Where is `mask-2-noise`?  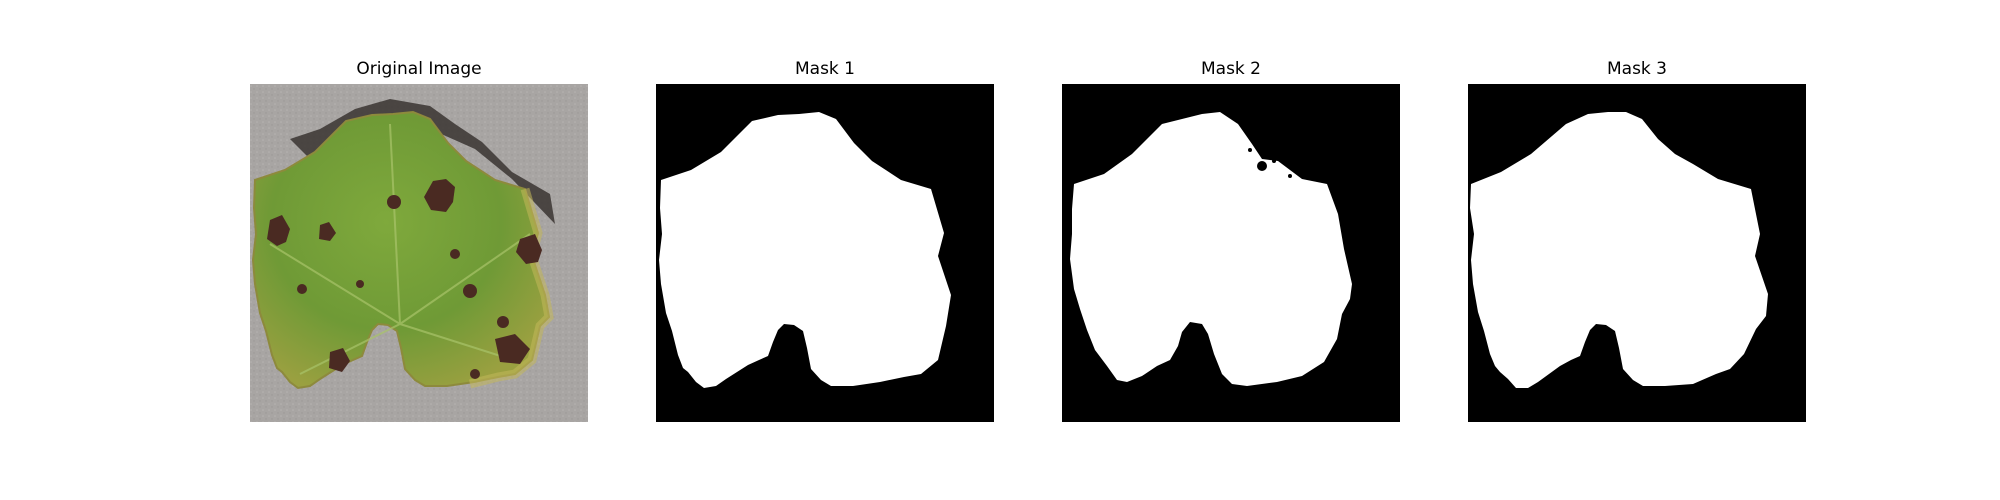 mask-2-noise is located at coordinates (1270, 163).